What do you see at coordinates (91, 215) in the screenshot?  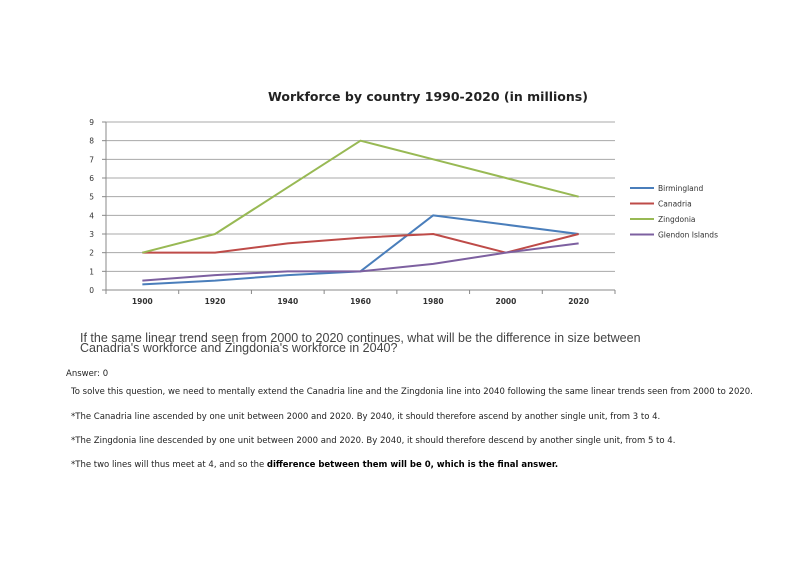 I see `y-tick-label: 4` at bounding box center [91, 215].